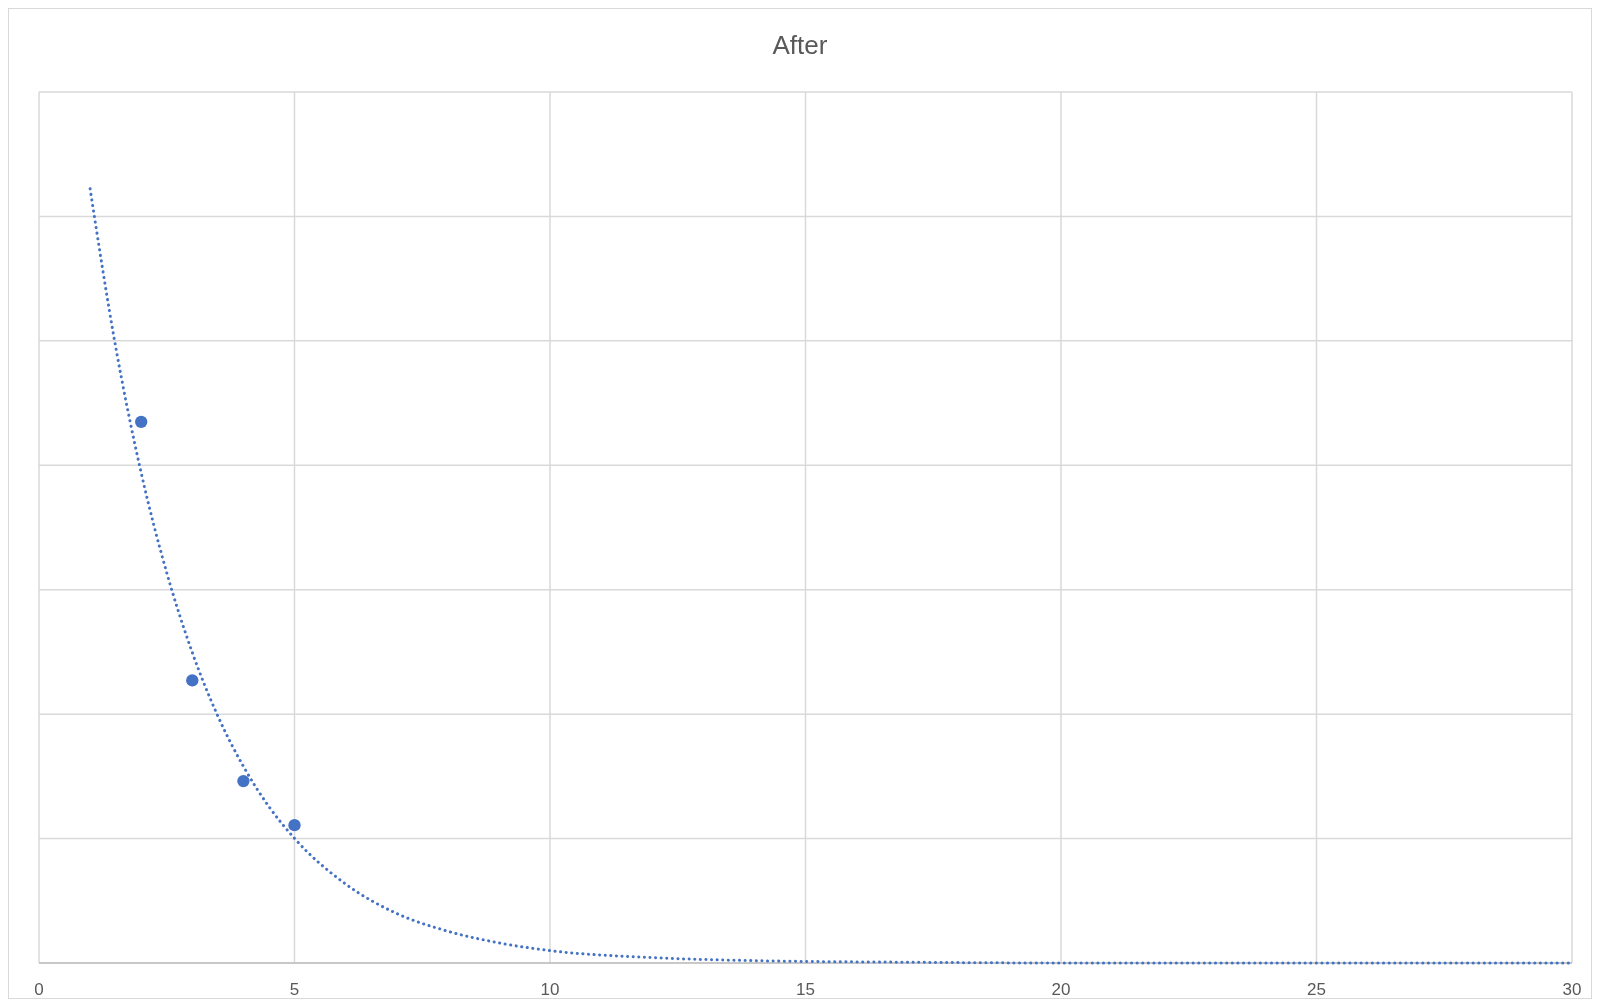  I want to click on x-tick-label: 0, so click(39, 989).